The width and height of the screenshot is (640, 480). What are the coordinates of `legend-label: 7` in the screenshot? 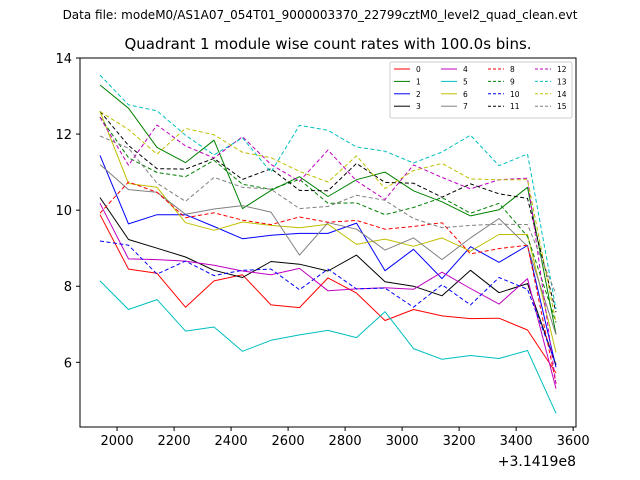 It's located at (465, 106).